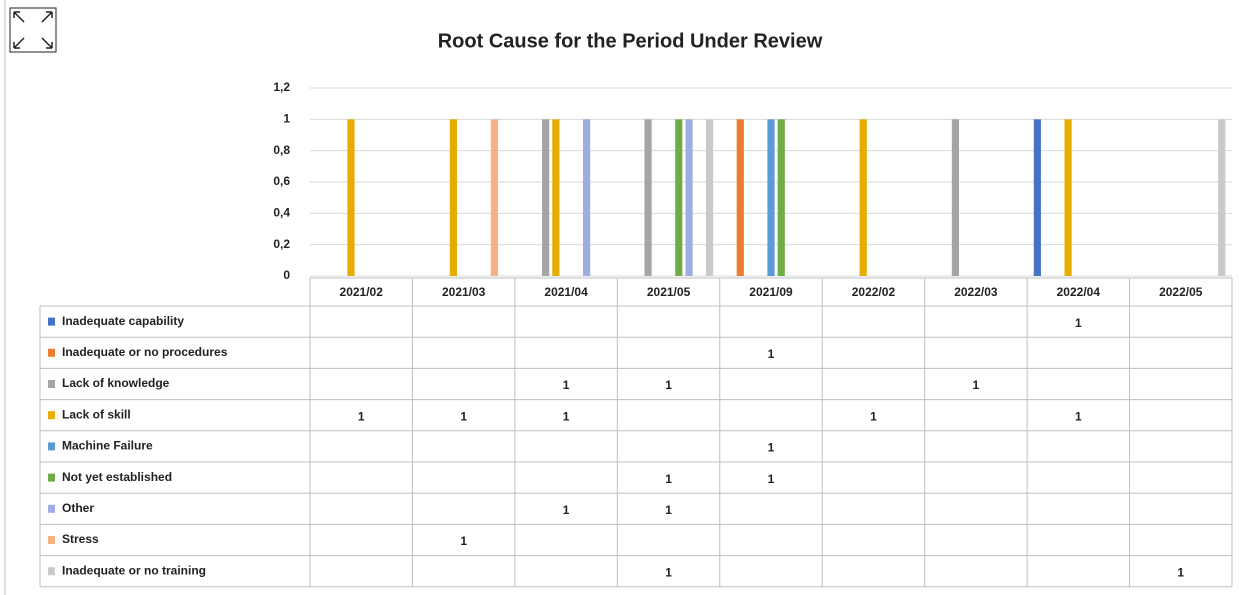  Describe the element at coordinates (566, 292) in the screenshot. I see `x-tick-label: 2021/04` at that location.